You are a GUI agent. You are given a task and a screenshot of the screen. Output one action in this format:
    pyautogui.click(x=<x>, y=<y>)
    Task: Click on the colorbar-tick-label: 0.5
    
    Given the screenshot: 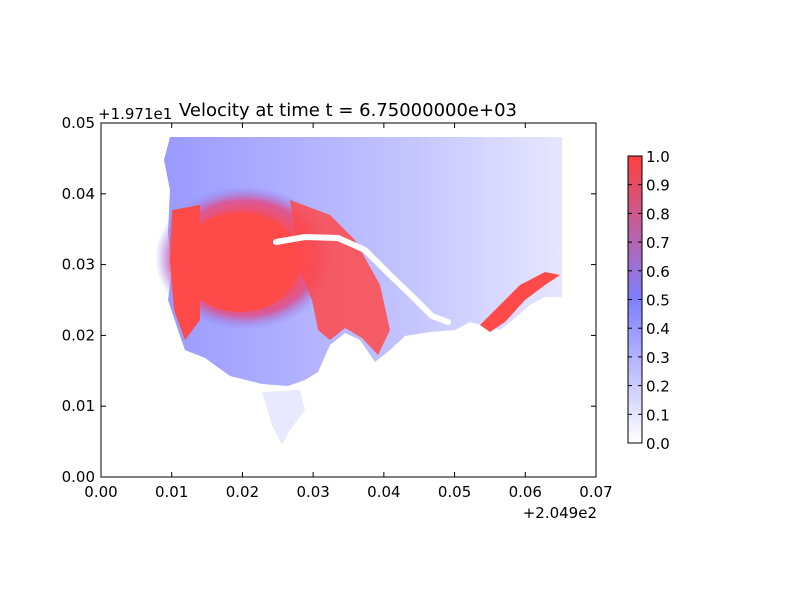 What is the action you would take?
    pyautogui.click(x=658, y=301)
    